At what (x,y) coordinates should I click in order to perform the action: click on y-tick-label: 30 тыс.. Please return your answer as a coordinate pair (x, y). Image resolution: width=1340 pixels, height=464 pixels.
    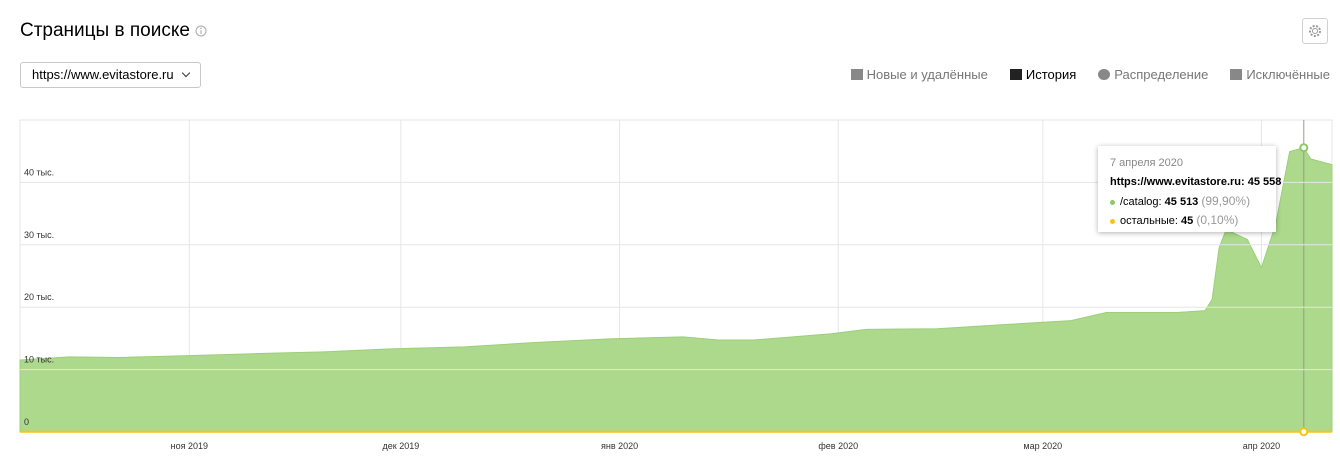
    Looking at the image, I should click on (39, 235).